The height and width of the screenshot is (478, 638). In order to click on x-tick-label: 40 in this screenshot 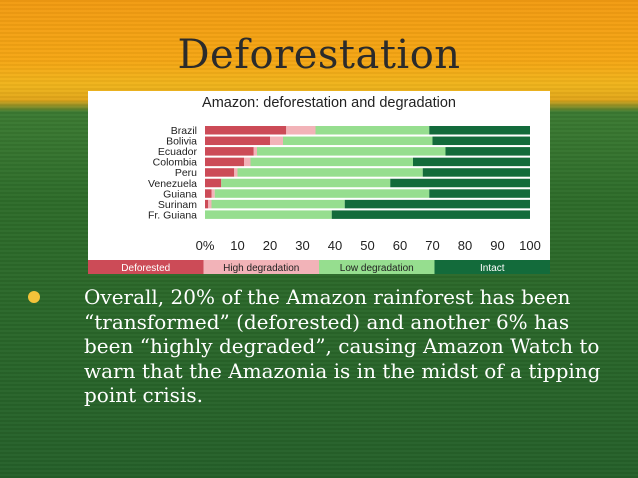, I will do `click(335, 245)`.